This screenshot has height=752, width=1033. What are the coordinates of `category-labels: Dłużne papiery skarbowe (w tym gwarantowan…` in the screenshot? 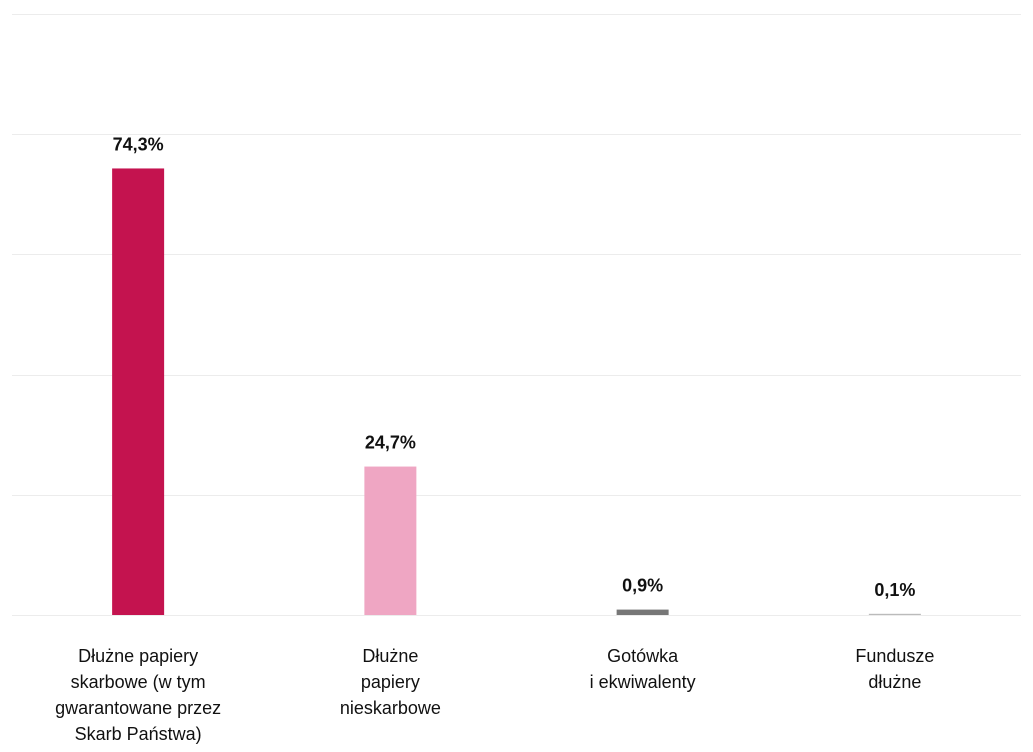 It's located at (494, 695).